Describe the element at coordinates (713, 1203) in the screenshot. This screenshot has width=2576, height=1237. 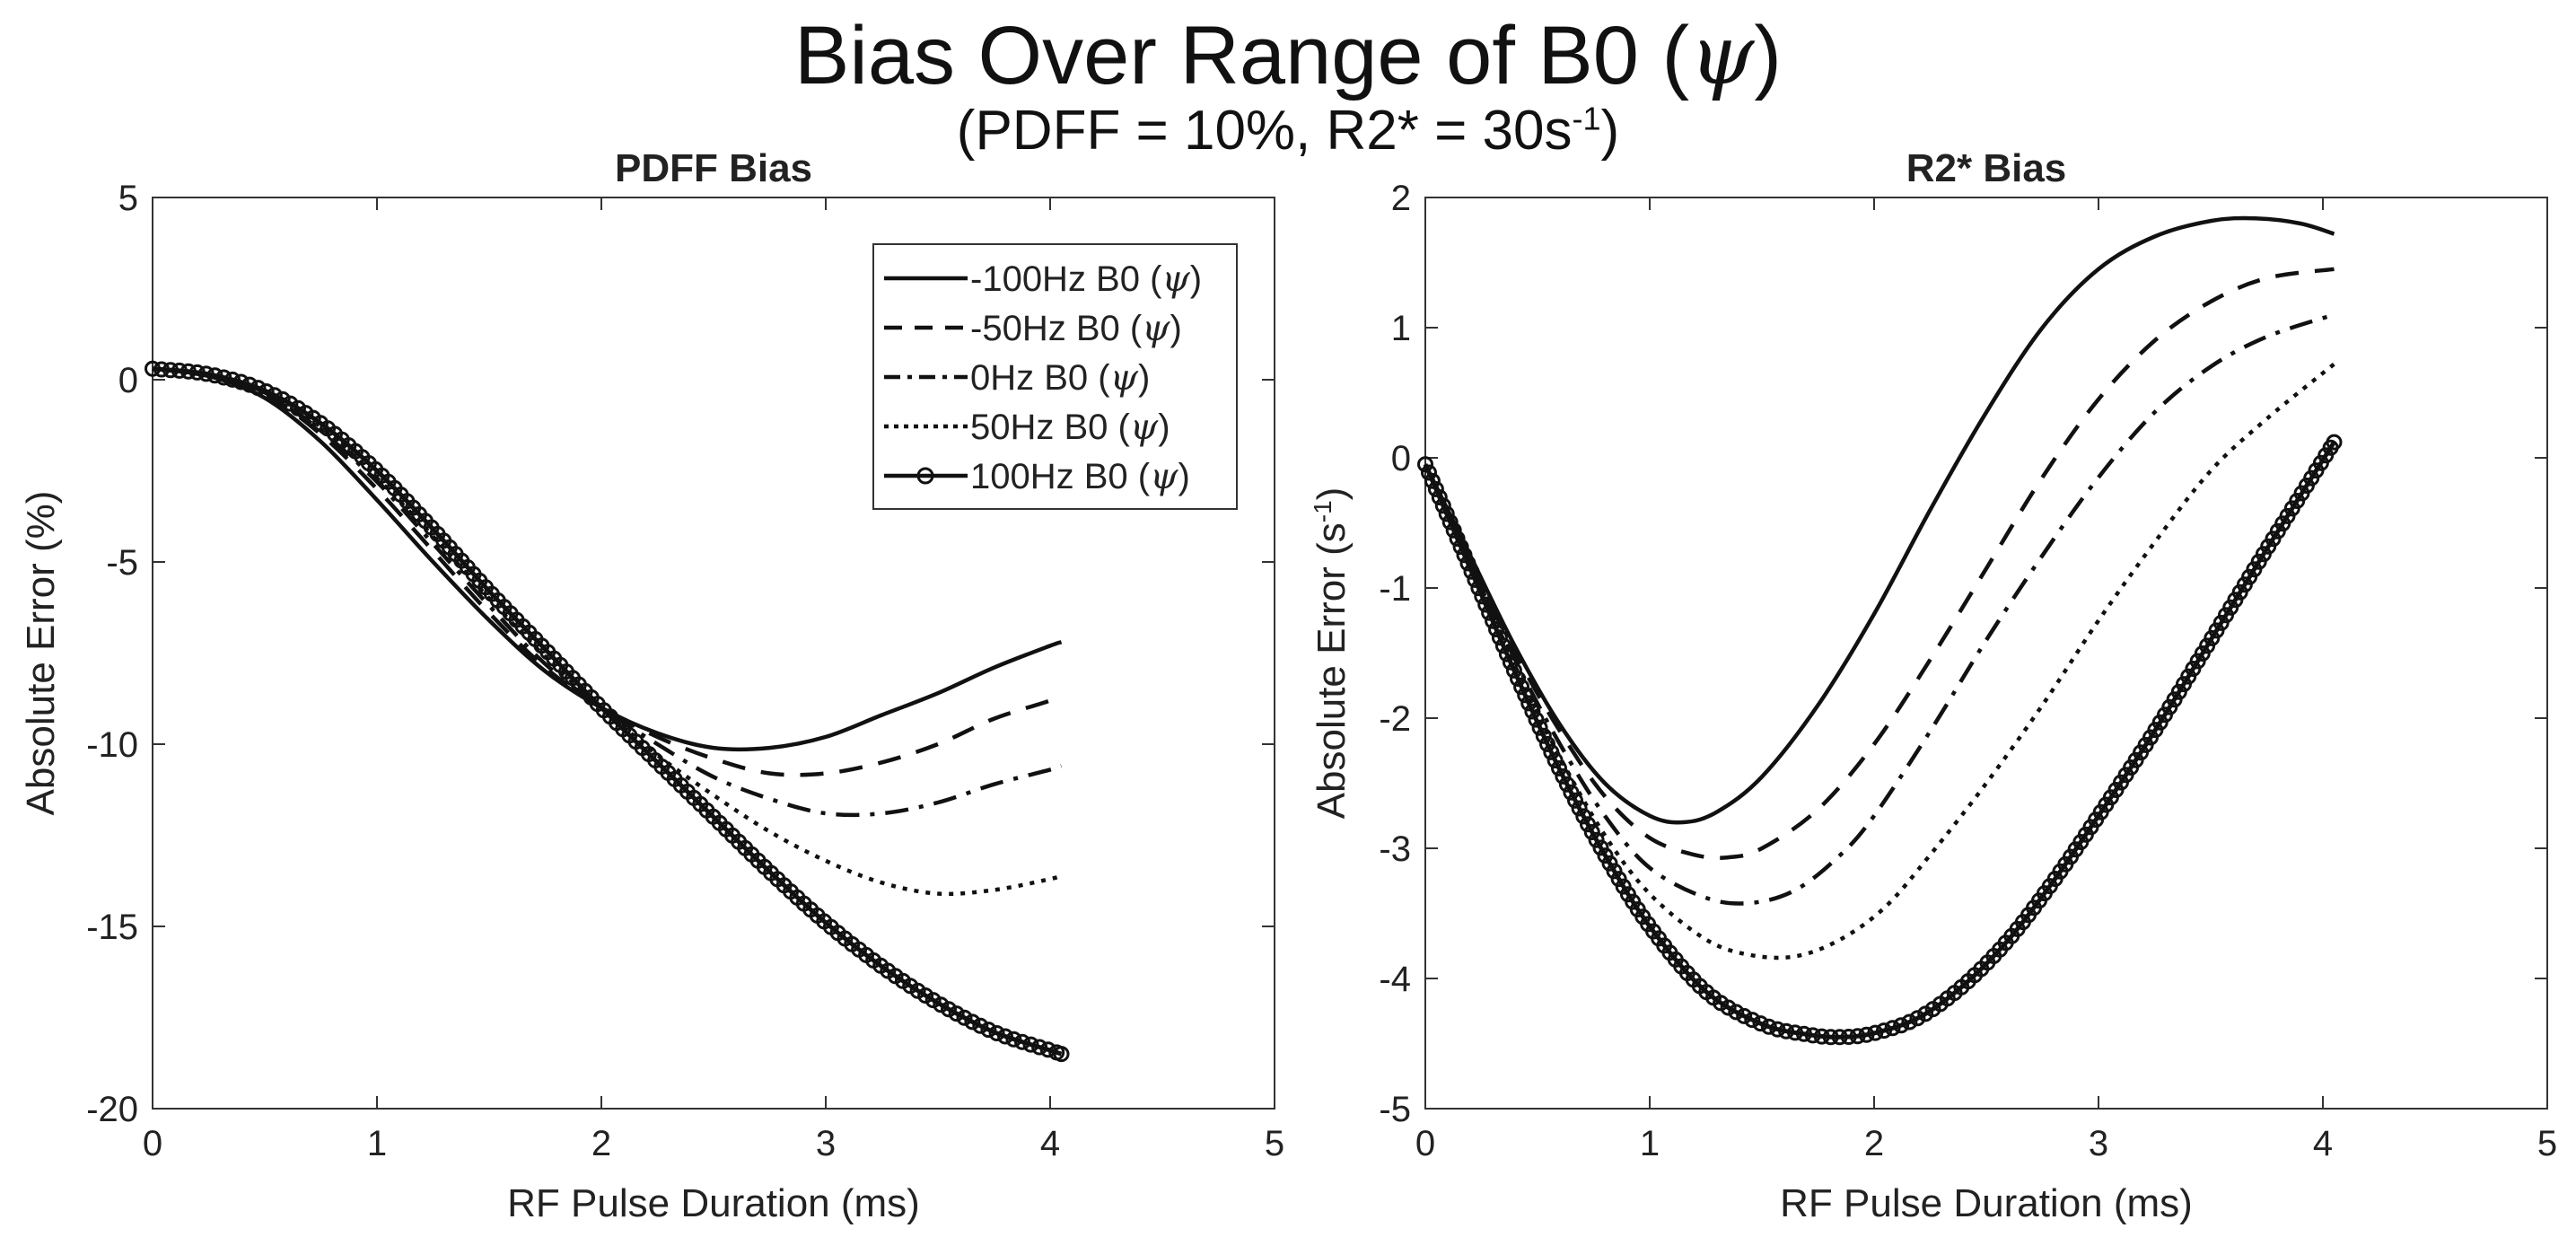
I see `x-axis-label: RF Pulse Duration (ms)` at that location.